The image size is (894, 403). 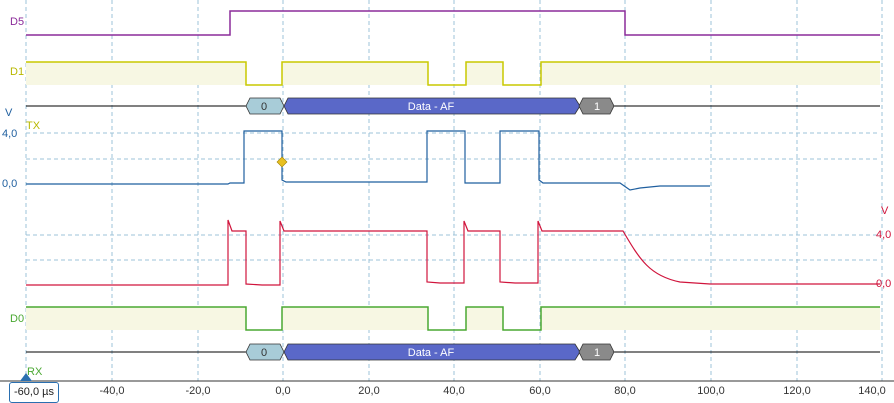 What do you see at coordinates (10, 134) in the screenshot?
I see `blue-axis-tick-max: 4,0` at bounding box center [10, 134].